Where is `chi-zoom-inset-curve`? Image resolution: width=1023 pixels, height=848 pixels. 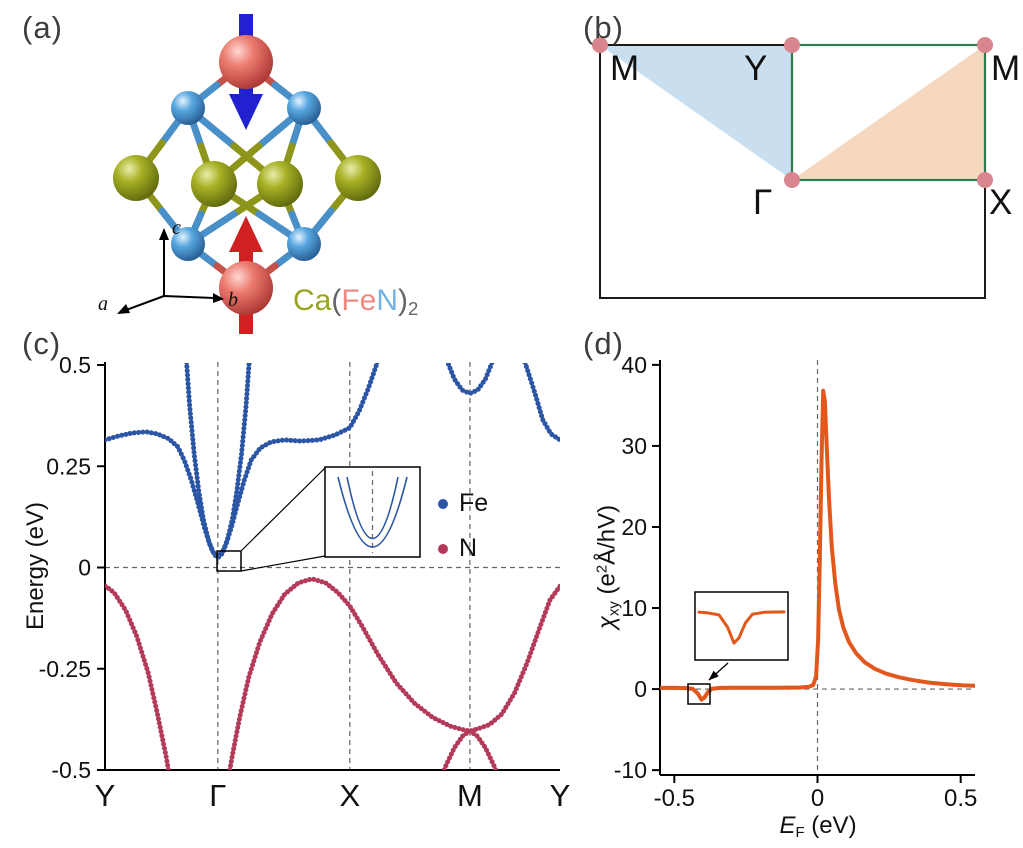 chi-zoom-inset-curve is located at coordinates (741, 627).